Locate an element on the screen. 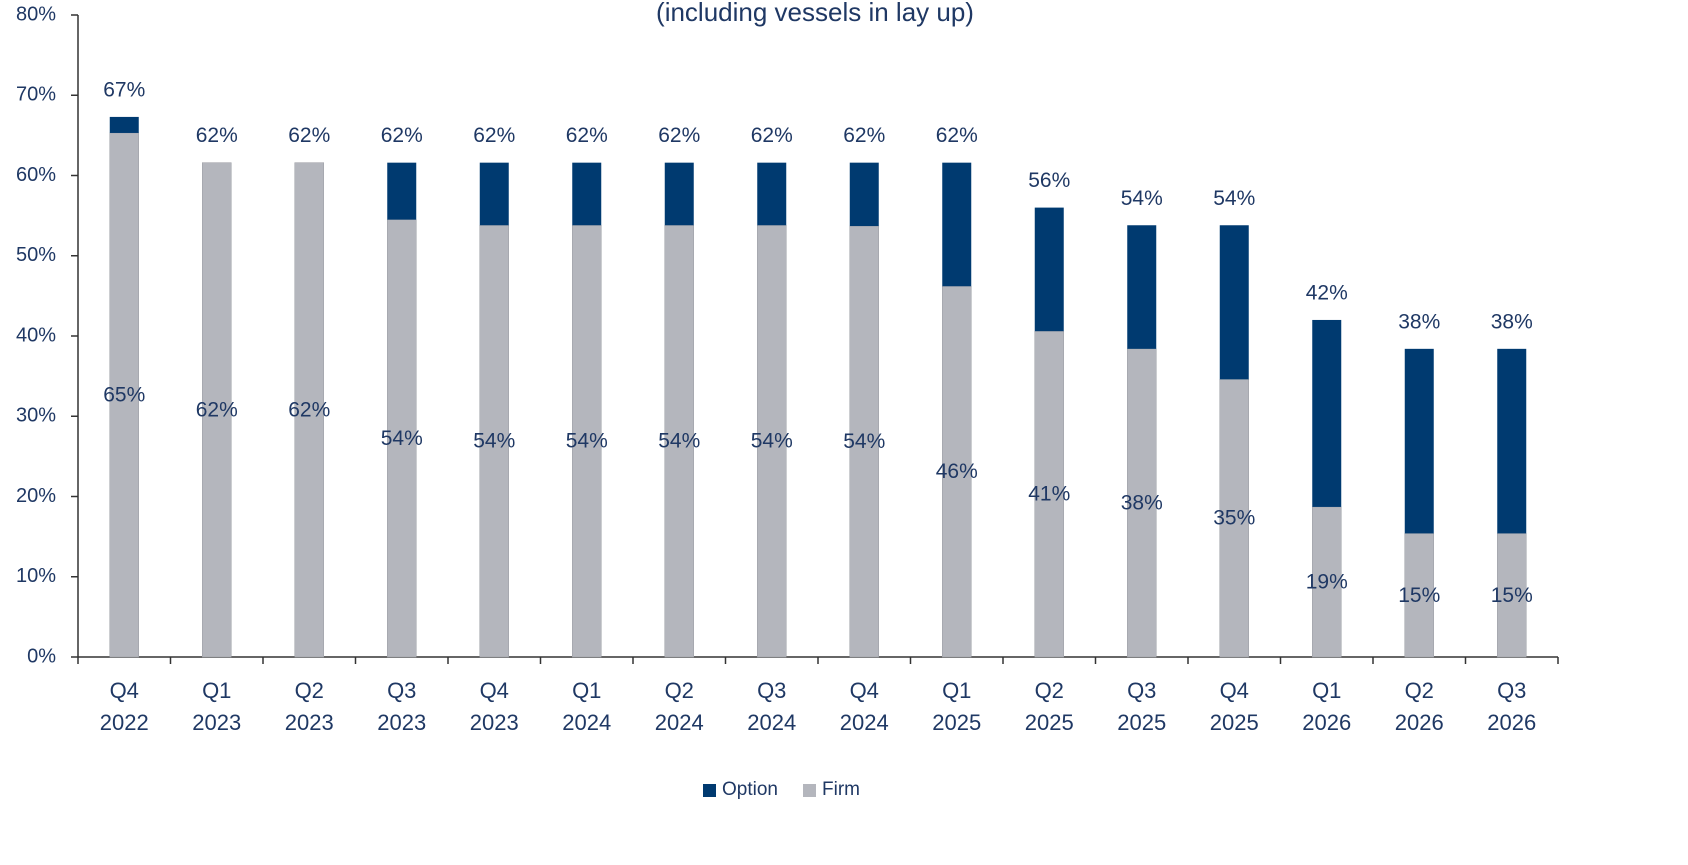 The image size is (1688, 865). y-tick-label: 30% is located at coordinates (36, 416).